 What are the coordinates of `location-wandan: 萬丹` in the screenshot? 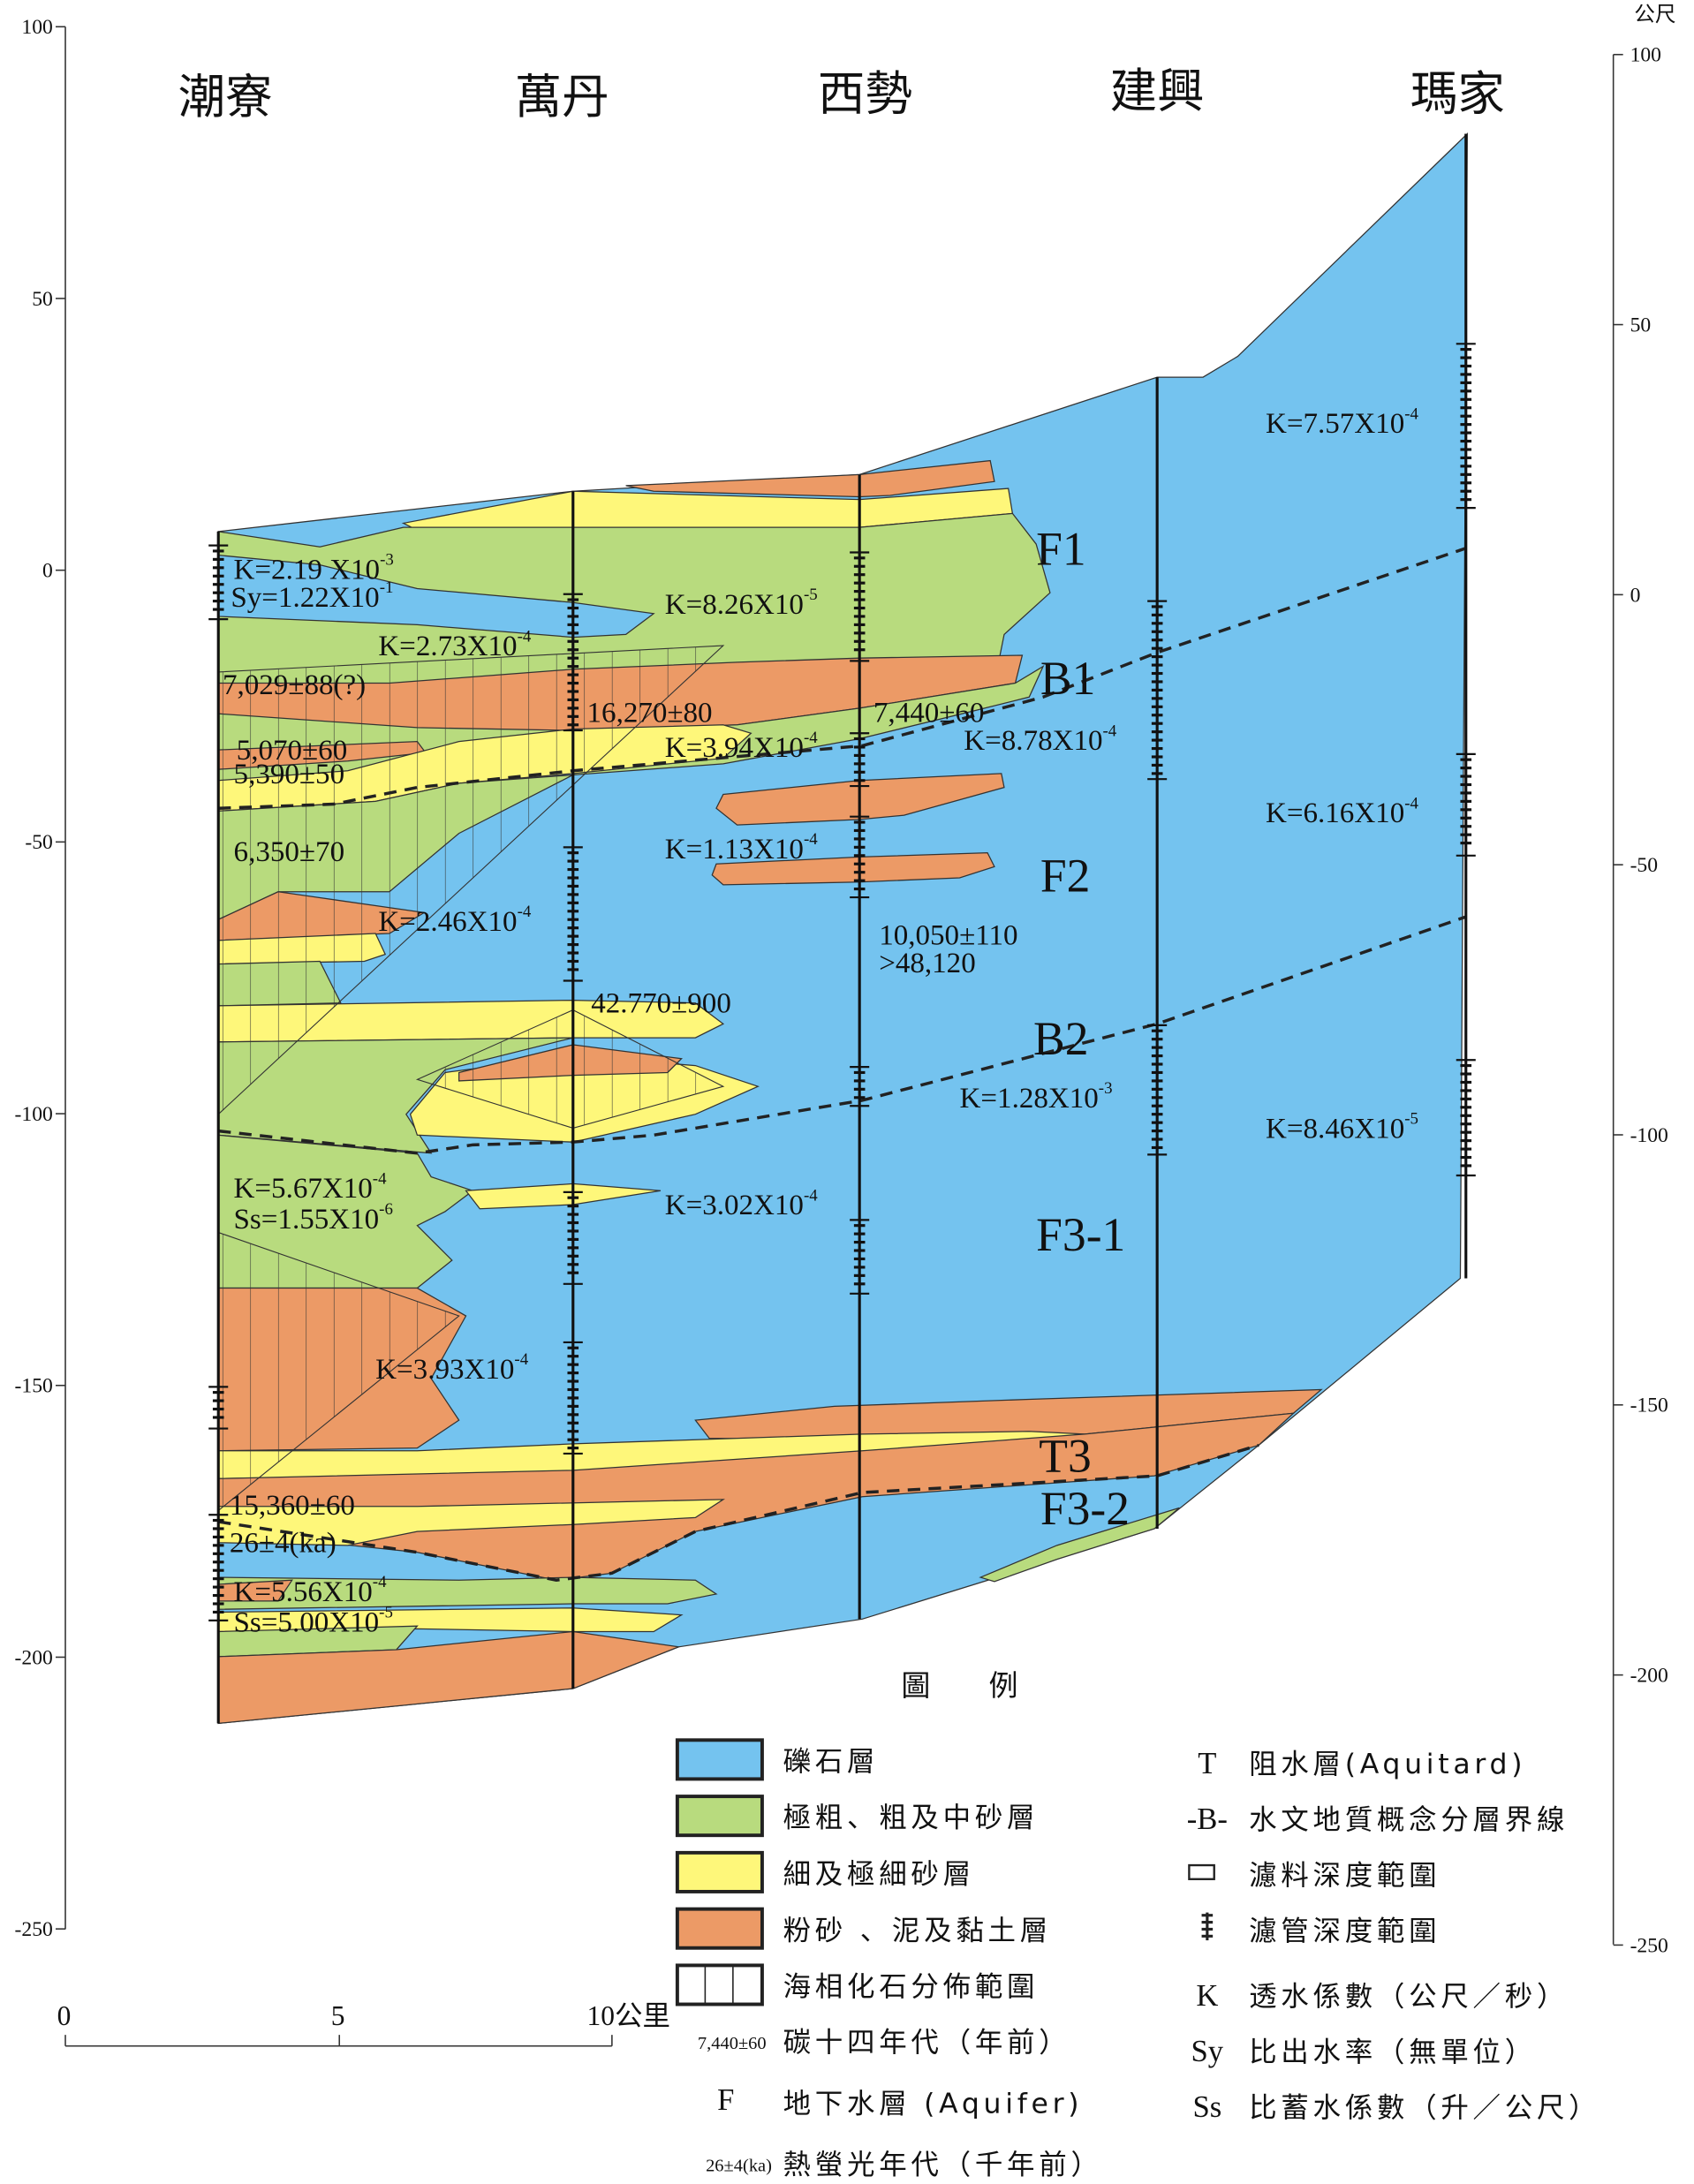 It's located at (562, 97).